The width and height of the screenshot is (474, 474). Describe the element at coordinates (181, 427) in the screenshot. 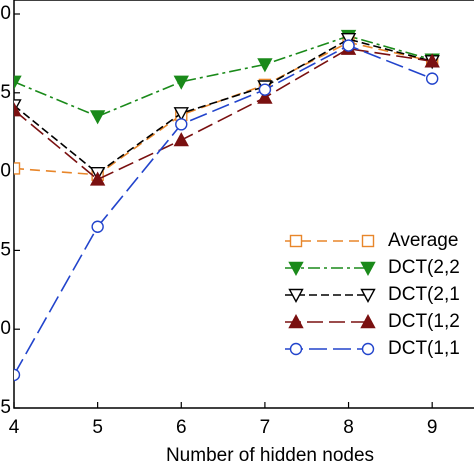

I see `x-tick-label: 6` at that location.